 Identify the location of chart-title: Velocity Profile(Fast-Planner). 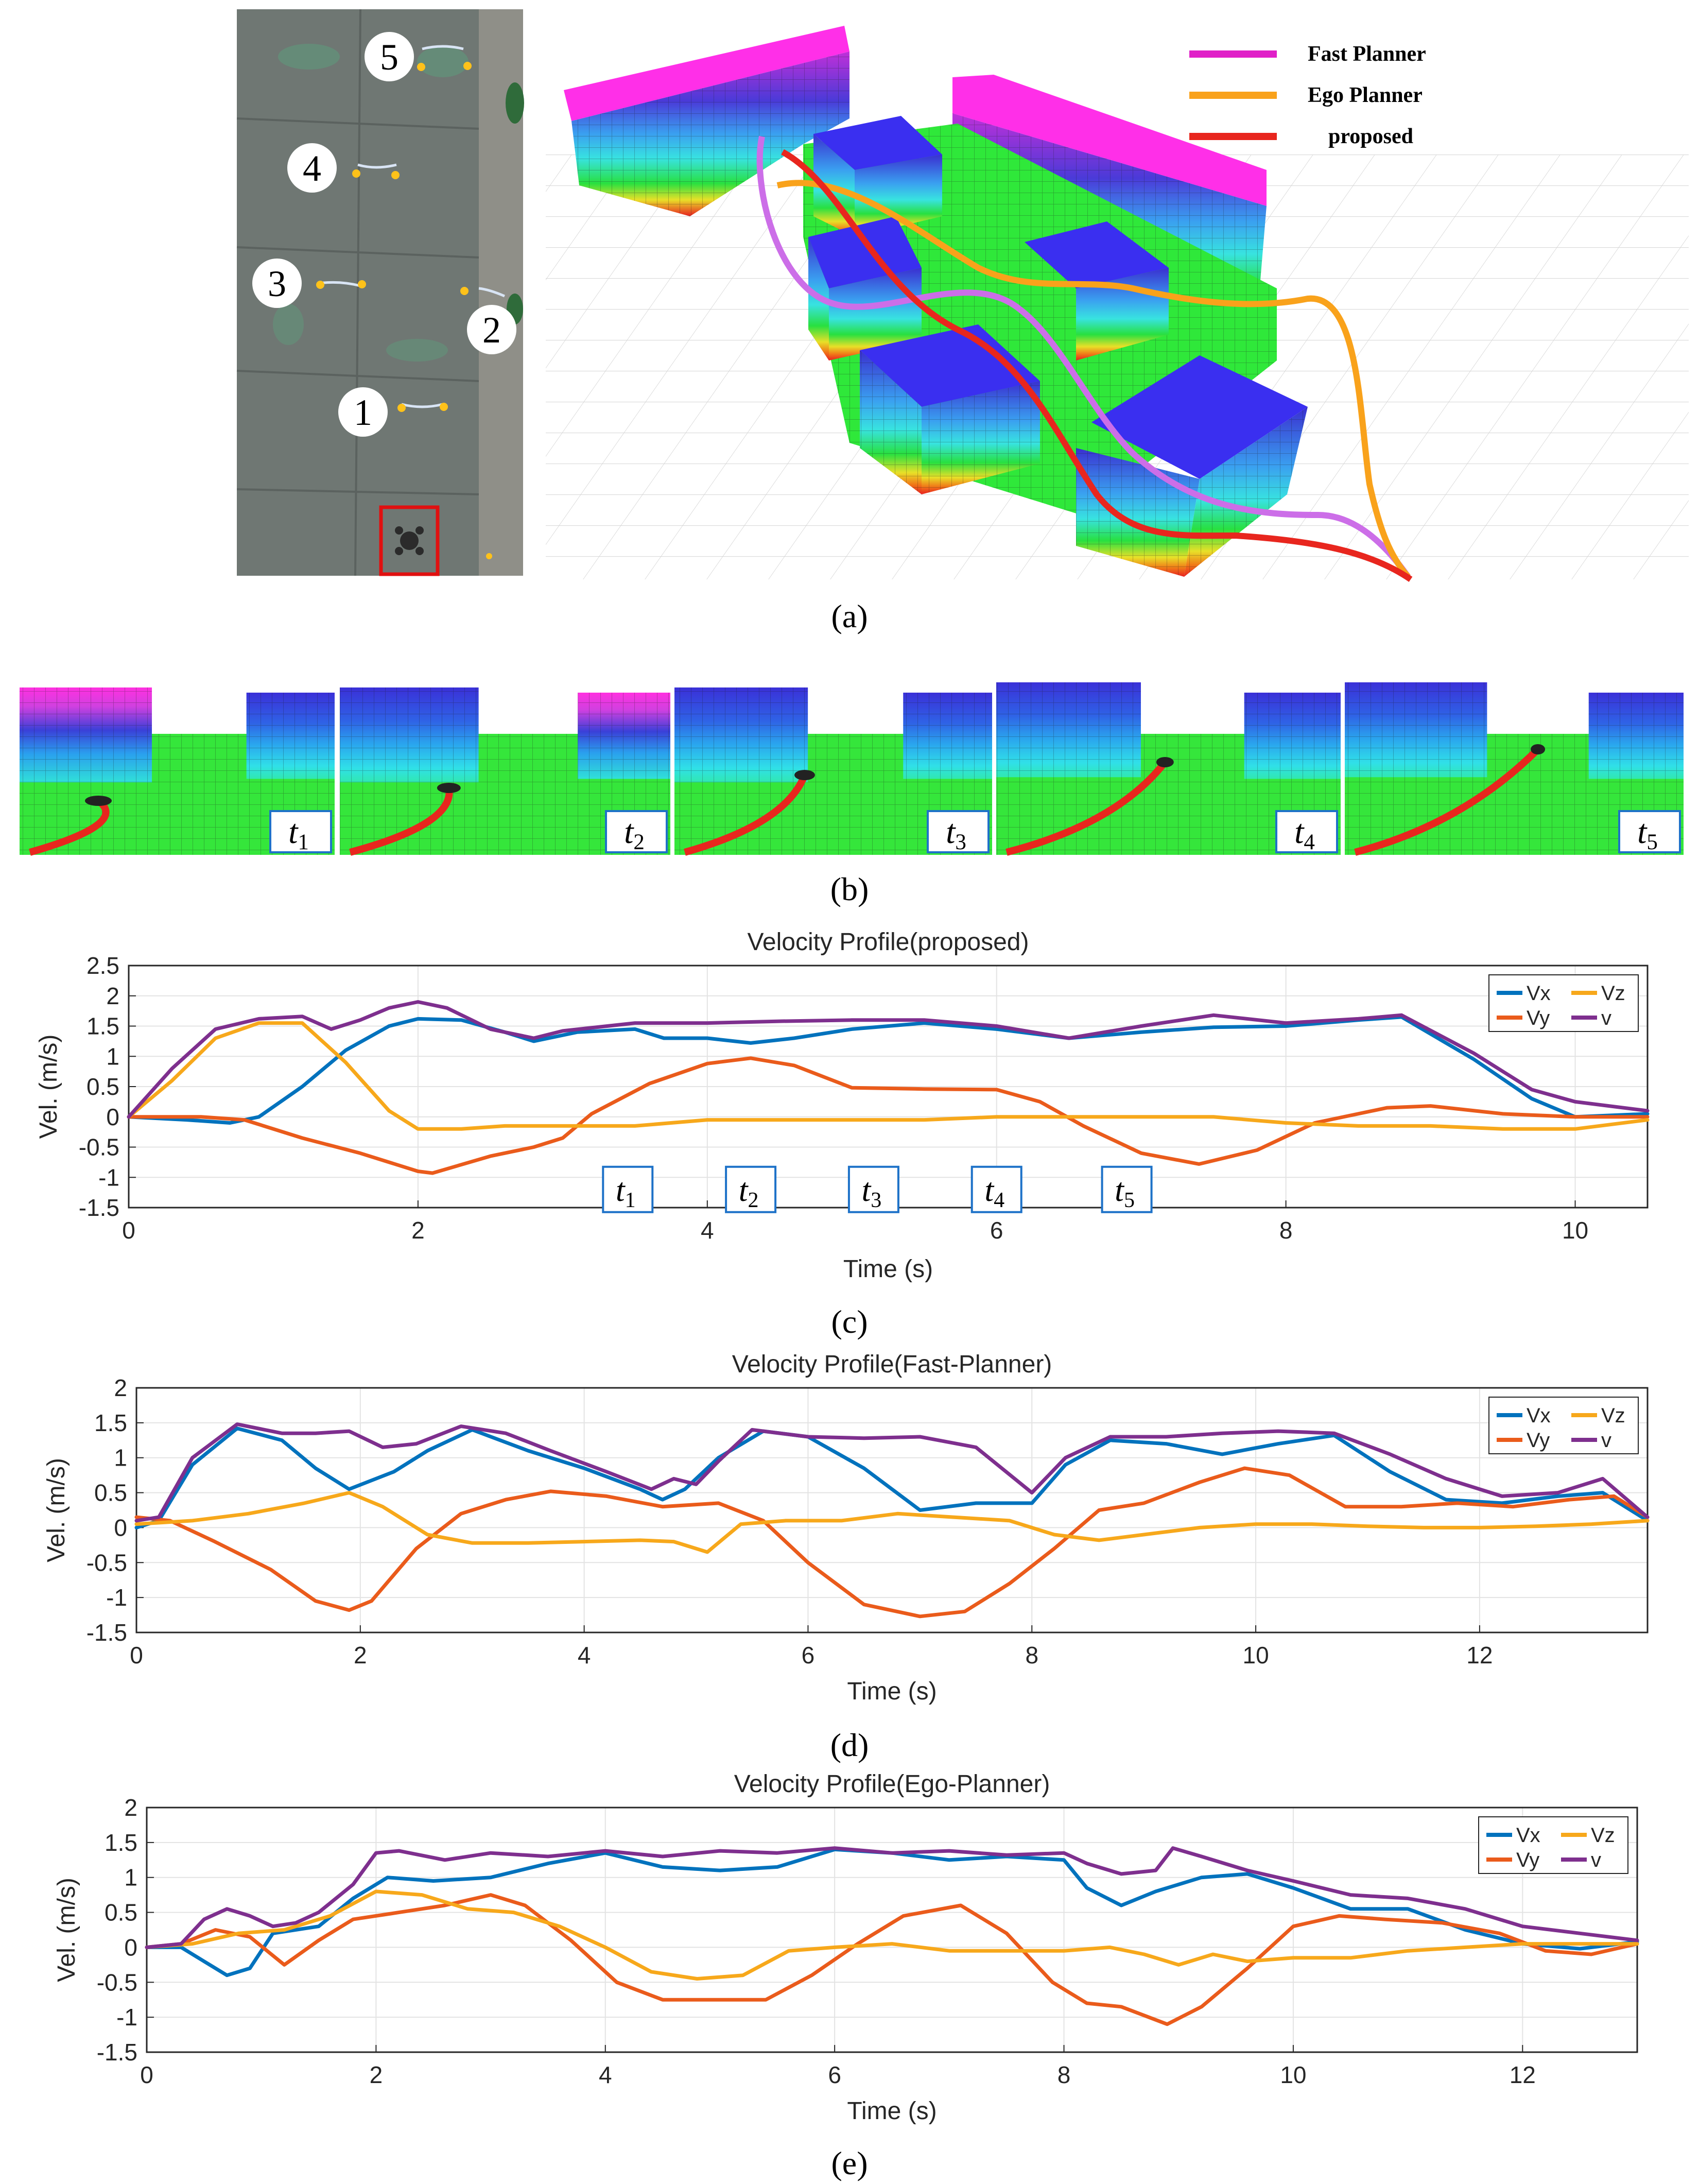
(892, 1364).